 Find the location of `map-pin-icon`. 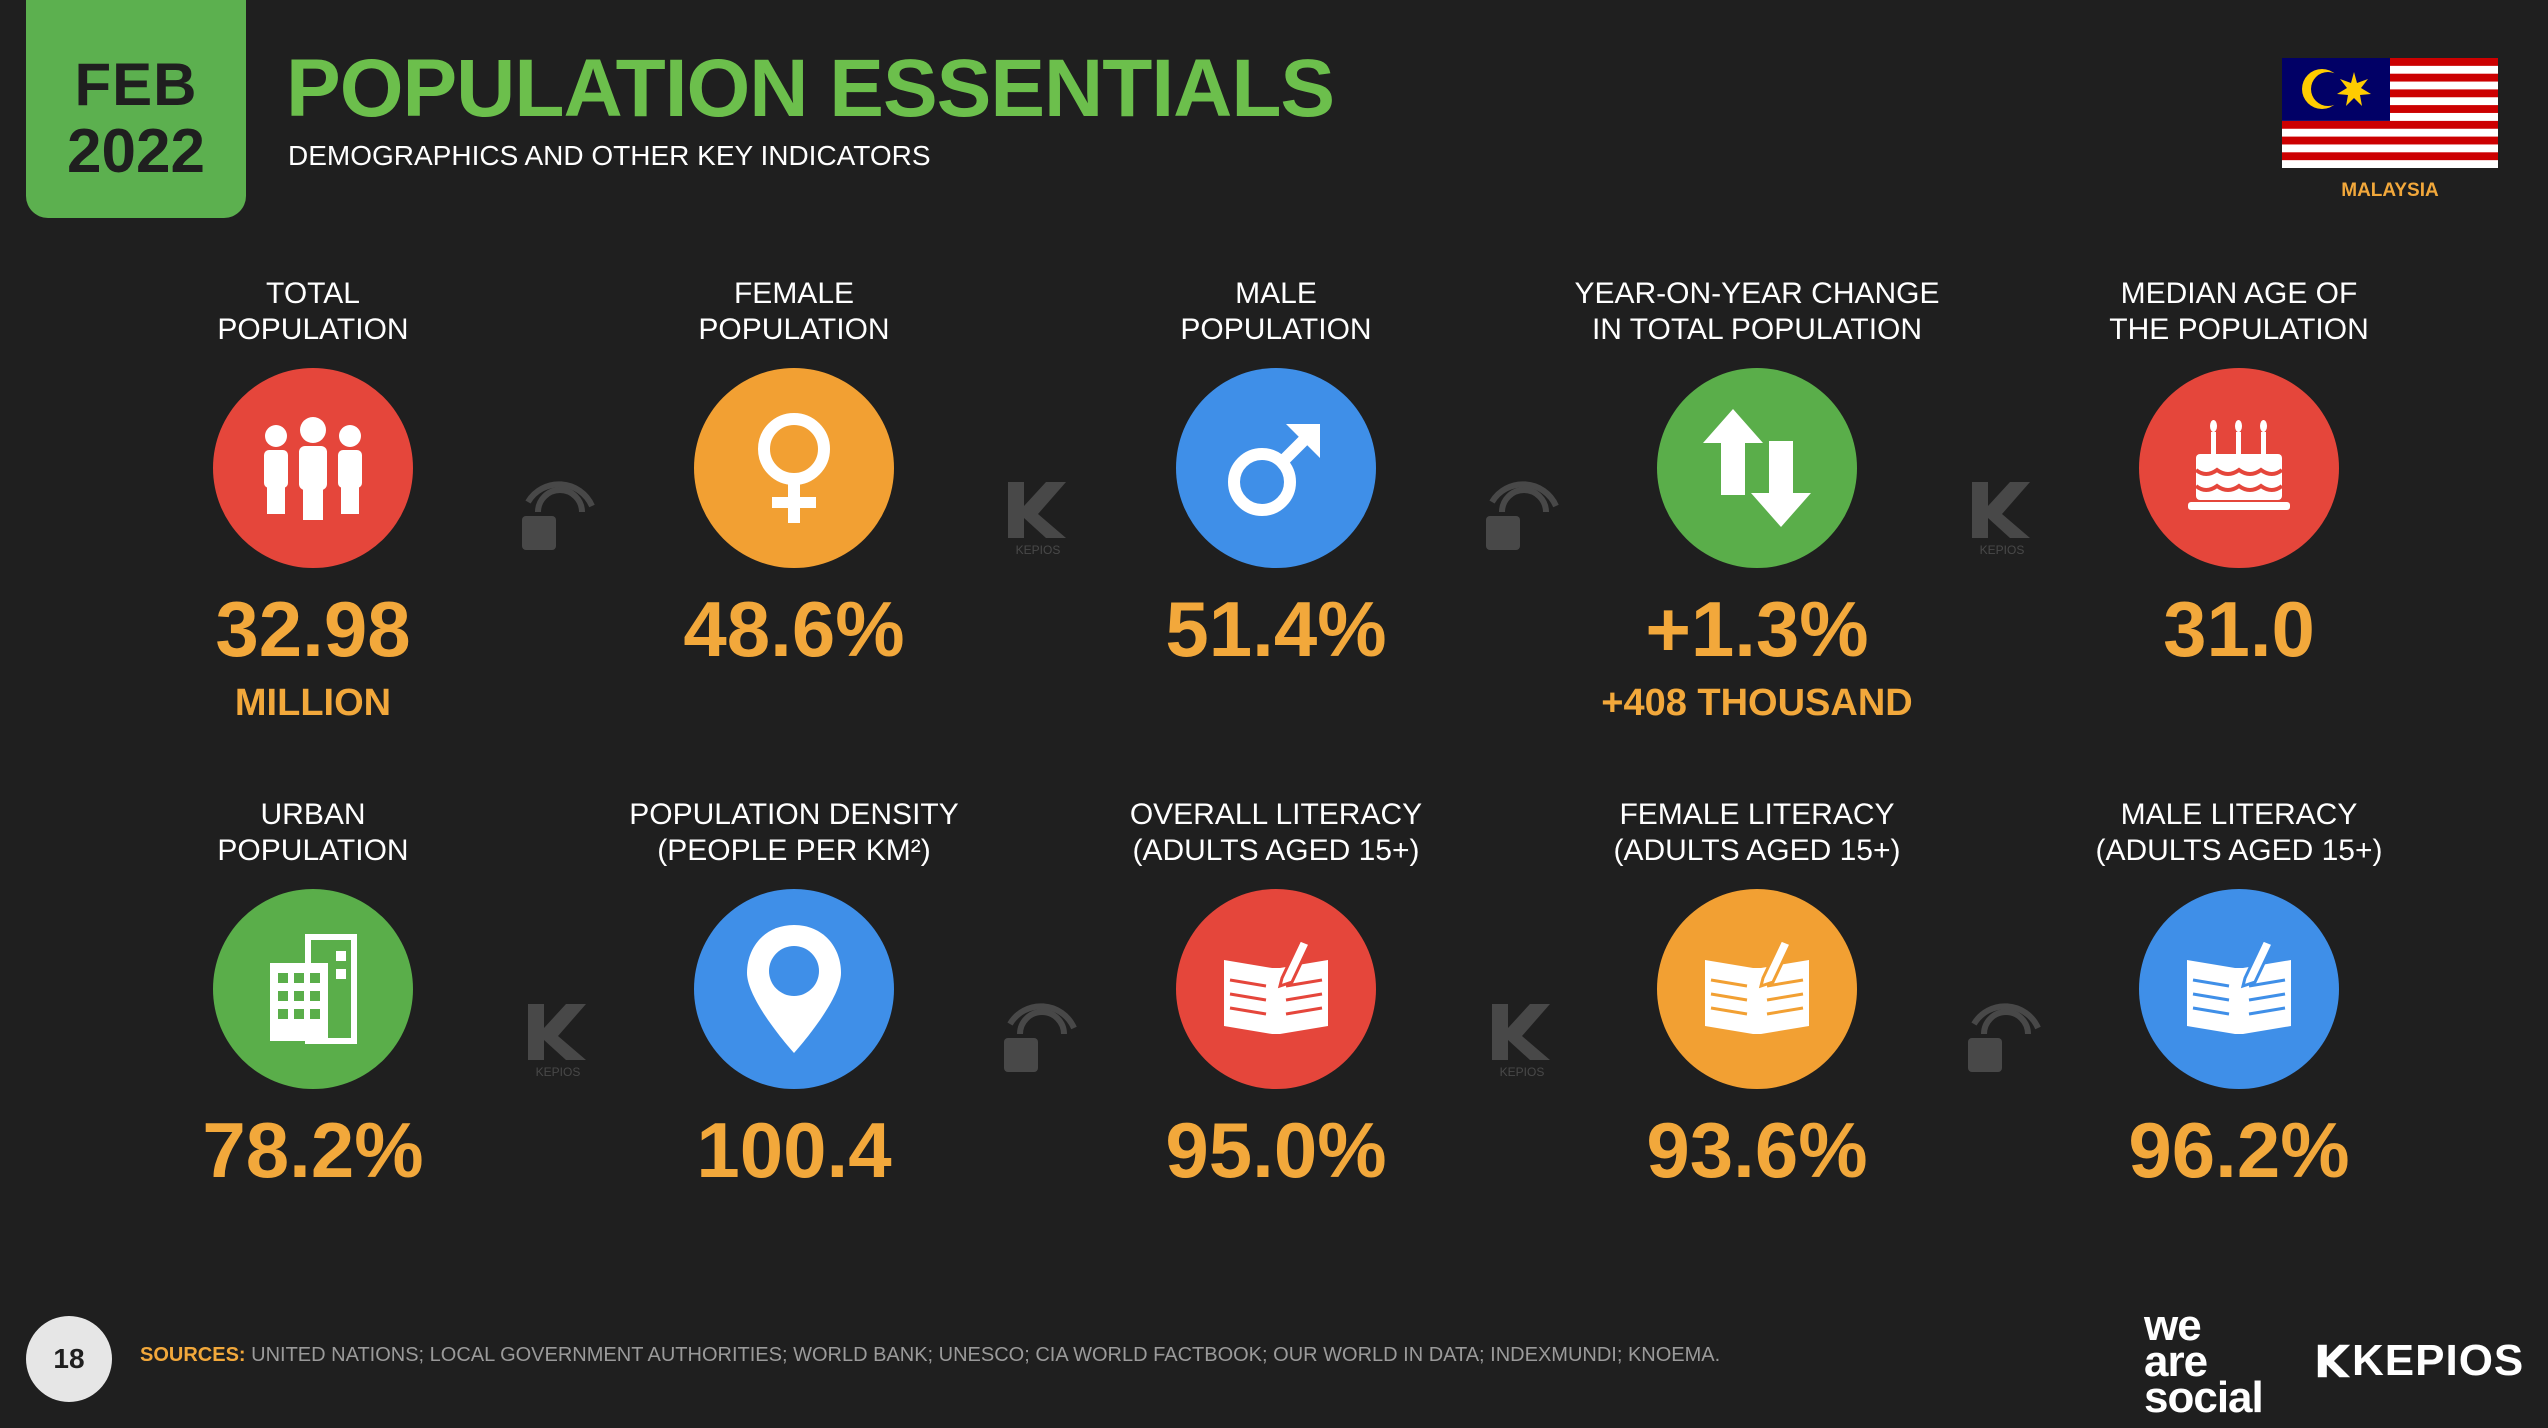

map-pin-icon is located at coordinates (794, 989).